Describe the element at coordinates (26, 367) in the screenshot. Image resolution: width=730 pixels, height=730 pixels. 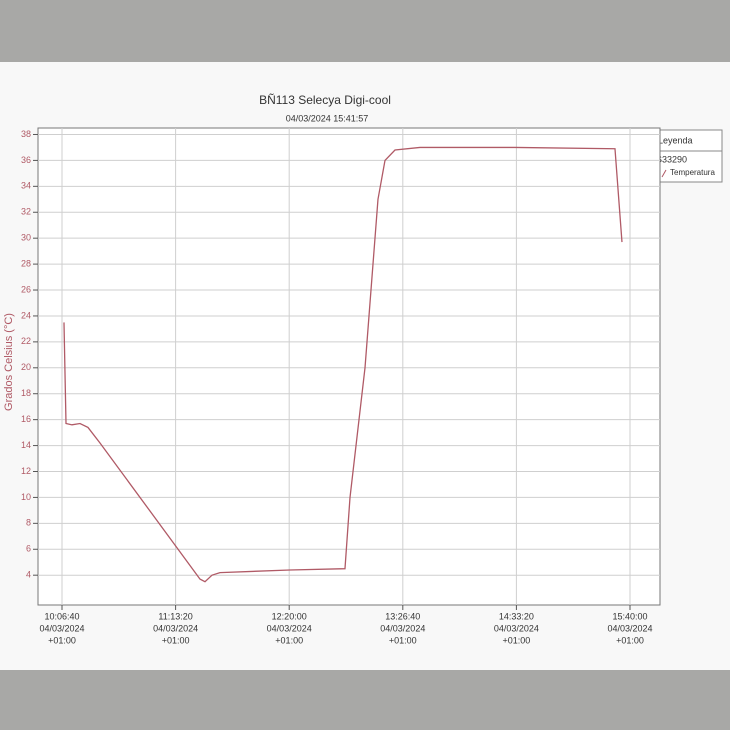
I see `y-tick-label: 20` at that location.